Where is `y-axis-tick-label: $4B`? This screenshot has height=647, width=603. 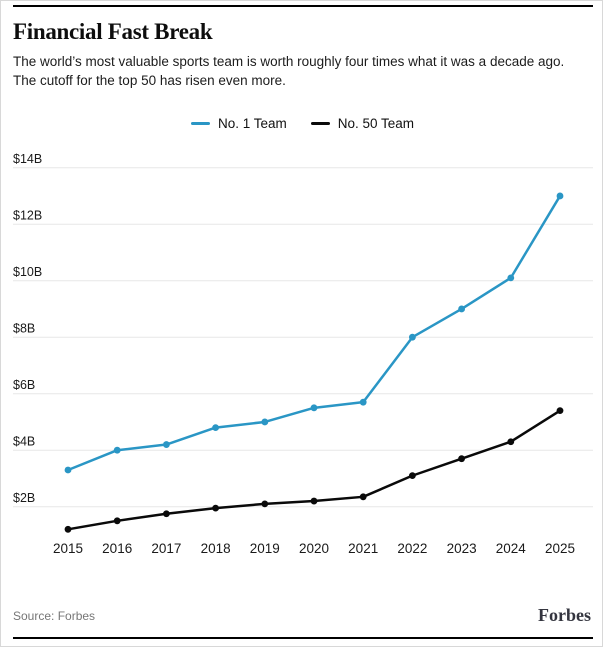 y-axis-tick-label: $4B is located at coordinates (24, 442).